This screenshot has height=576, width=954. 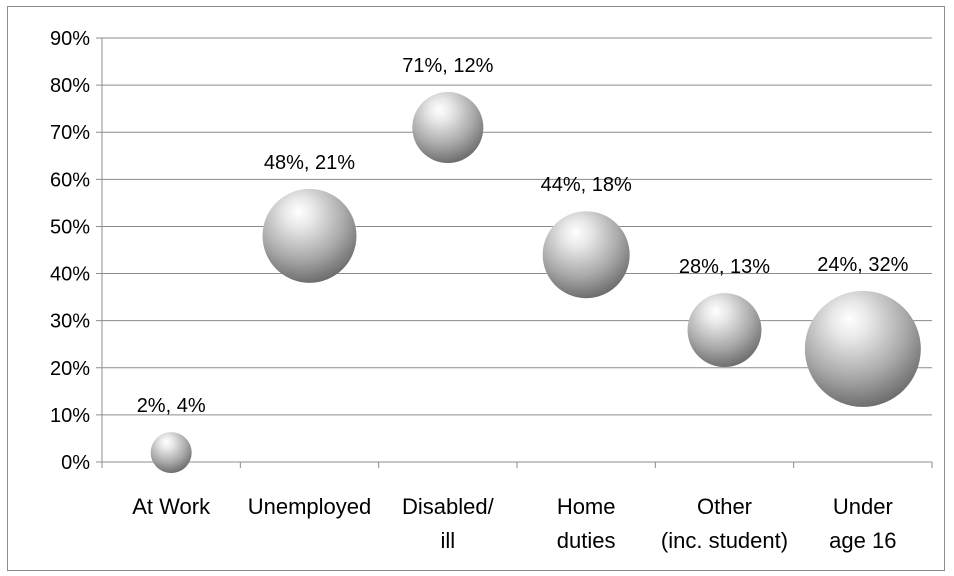 What do you see at coordinates (70, 369) in the screenshot?
I see `y-tick-label: 20%` at bounding box center [70, 369].